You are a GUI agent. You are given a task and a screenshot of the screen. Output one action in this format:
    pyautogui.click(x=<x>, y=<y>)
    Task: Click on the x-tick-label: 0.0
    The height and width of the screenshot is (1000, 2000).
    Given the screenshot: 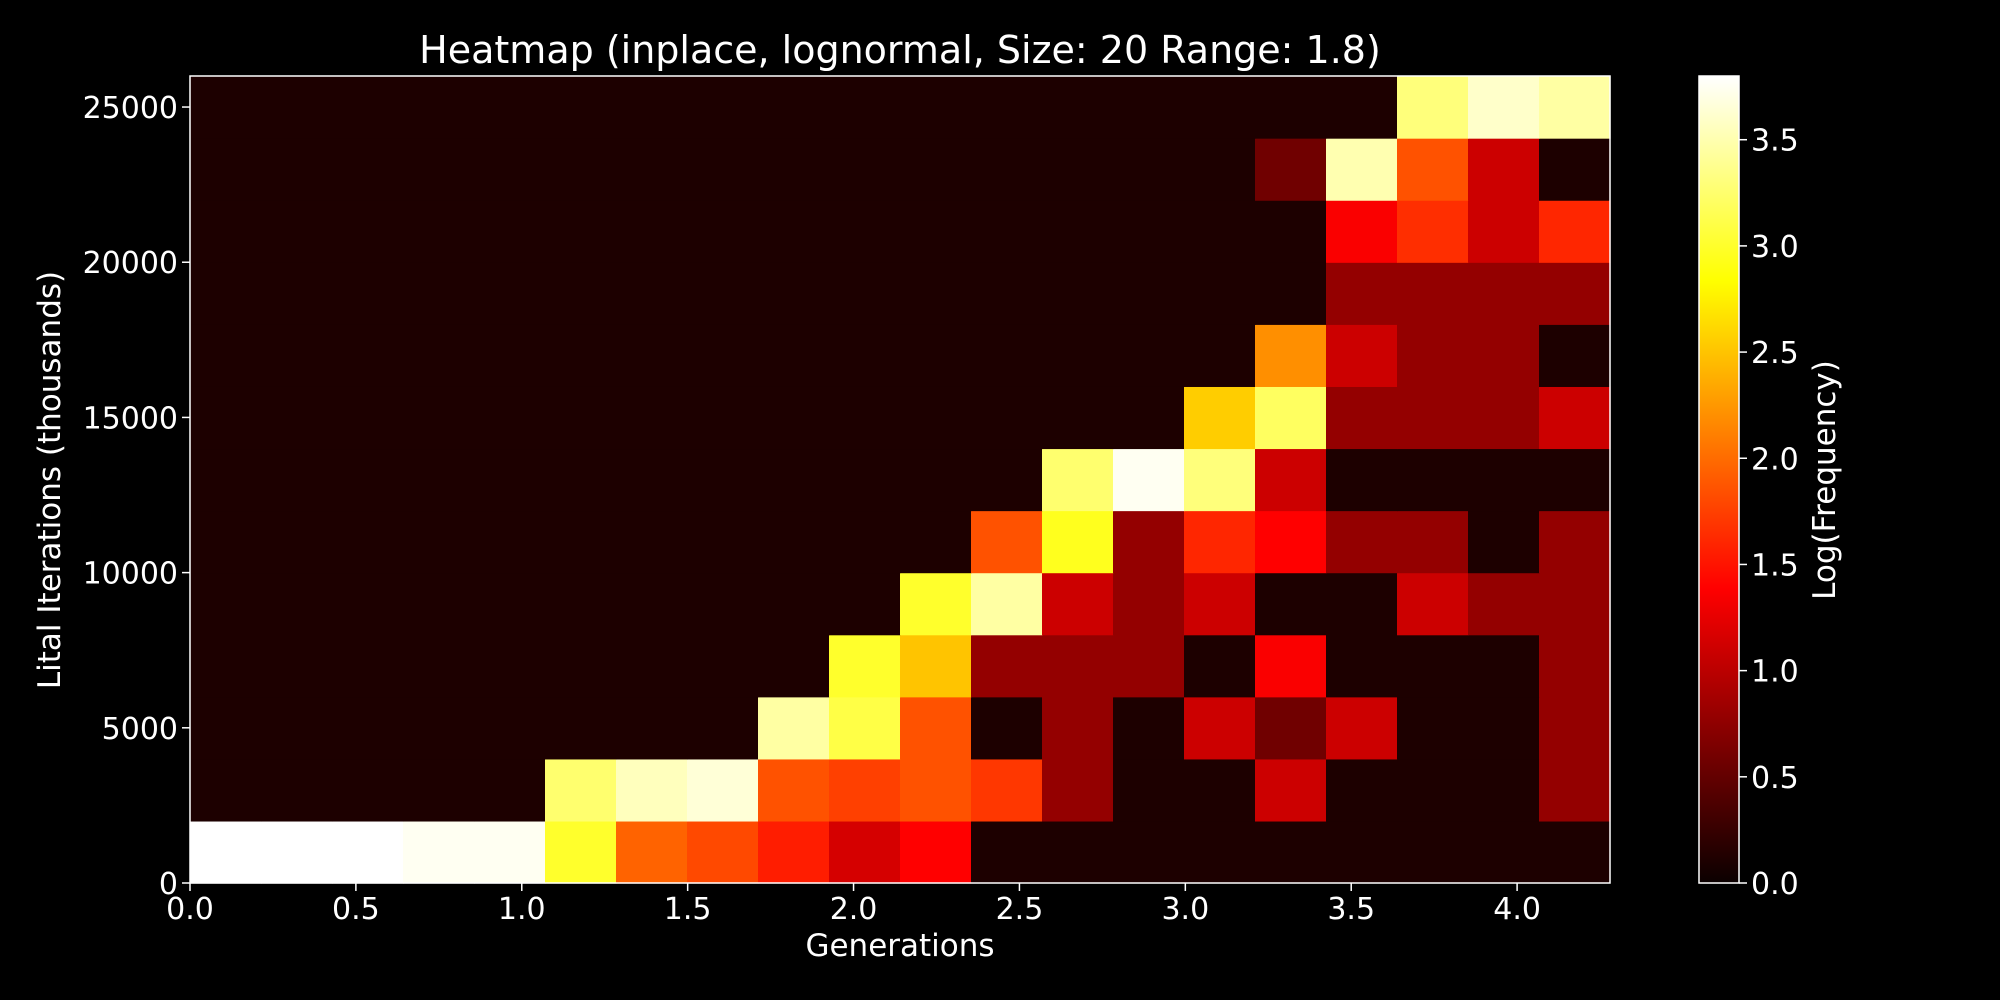 What is the action you would take?
    pyautogui.click(x=190, y=909)
    